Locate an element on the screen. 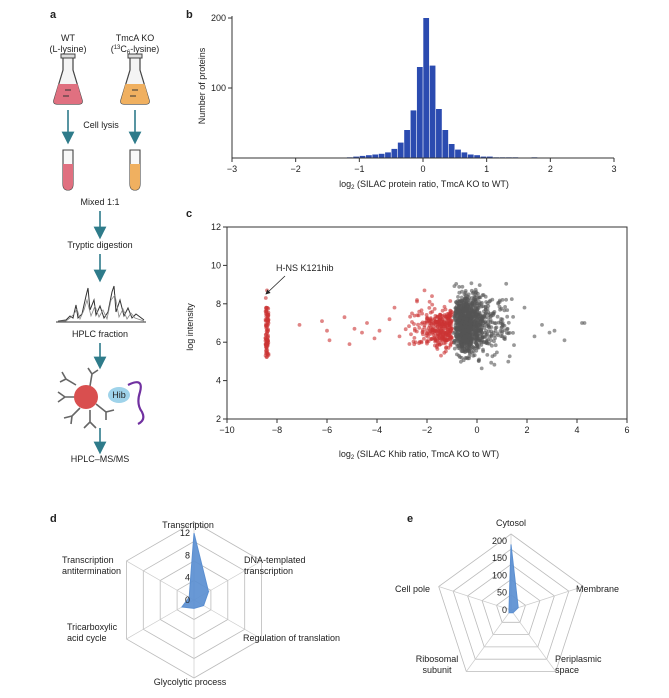 The image size is (669, 698). panel-label-d: d is located at coordinates (53, 519).